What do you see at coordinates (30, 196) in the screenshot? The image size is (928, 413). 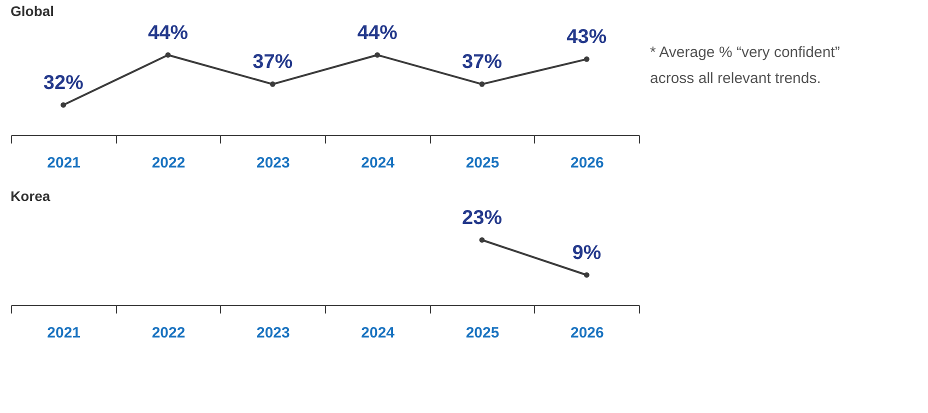 I see `chart-title: Korea` at bounding box center [30, 196].